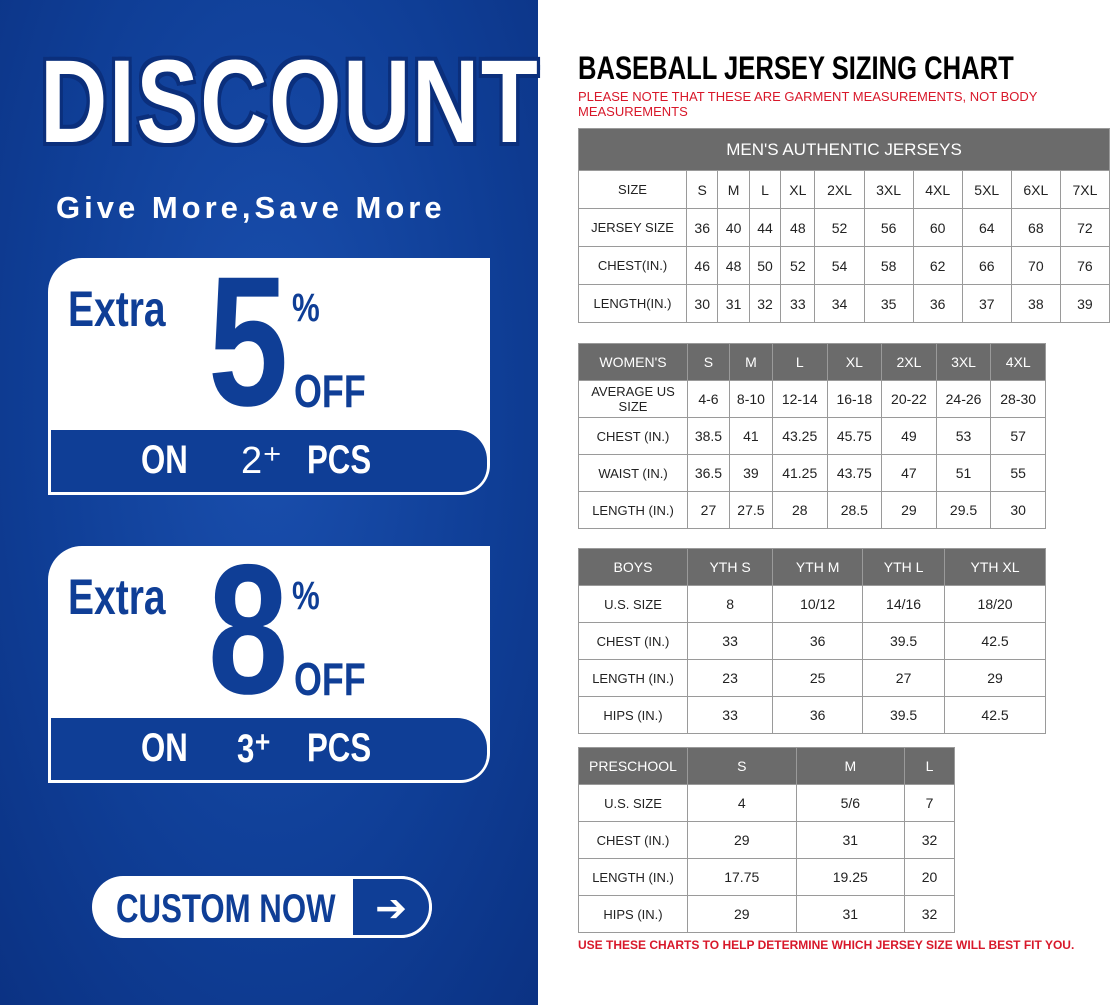  What do you see at coordinates (117, 309) in the screenshot?
I see `coupon-extra: Extra` at bounding box center [117, 309].